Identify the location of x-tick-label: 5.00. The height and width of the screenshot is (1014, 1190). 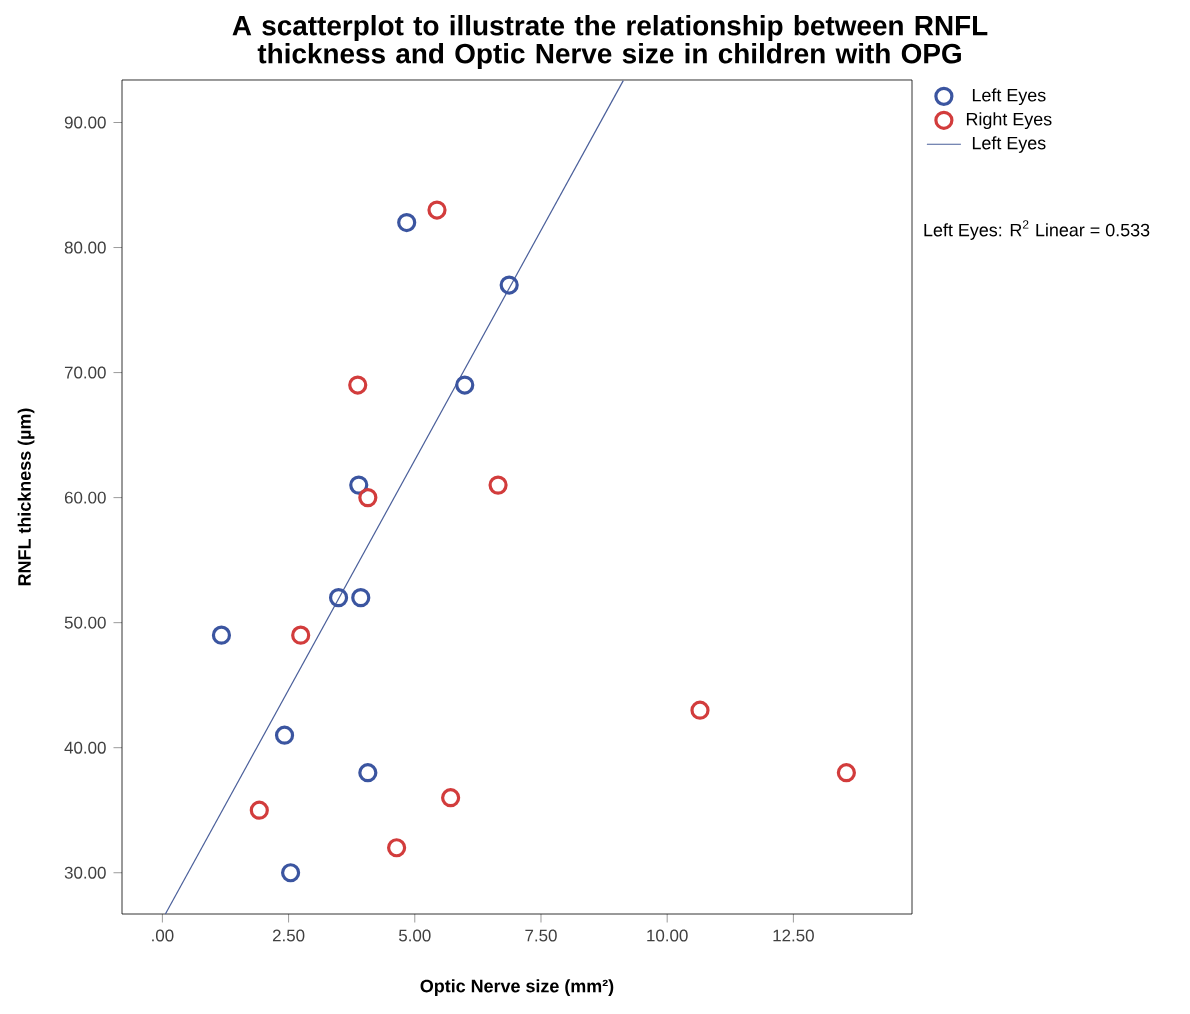
(414, 935).